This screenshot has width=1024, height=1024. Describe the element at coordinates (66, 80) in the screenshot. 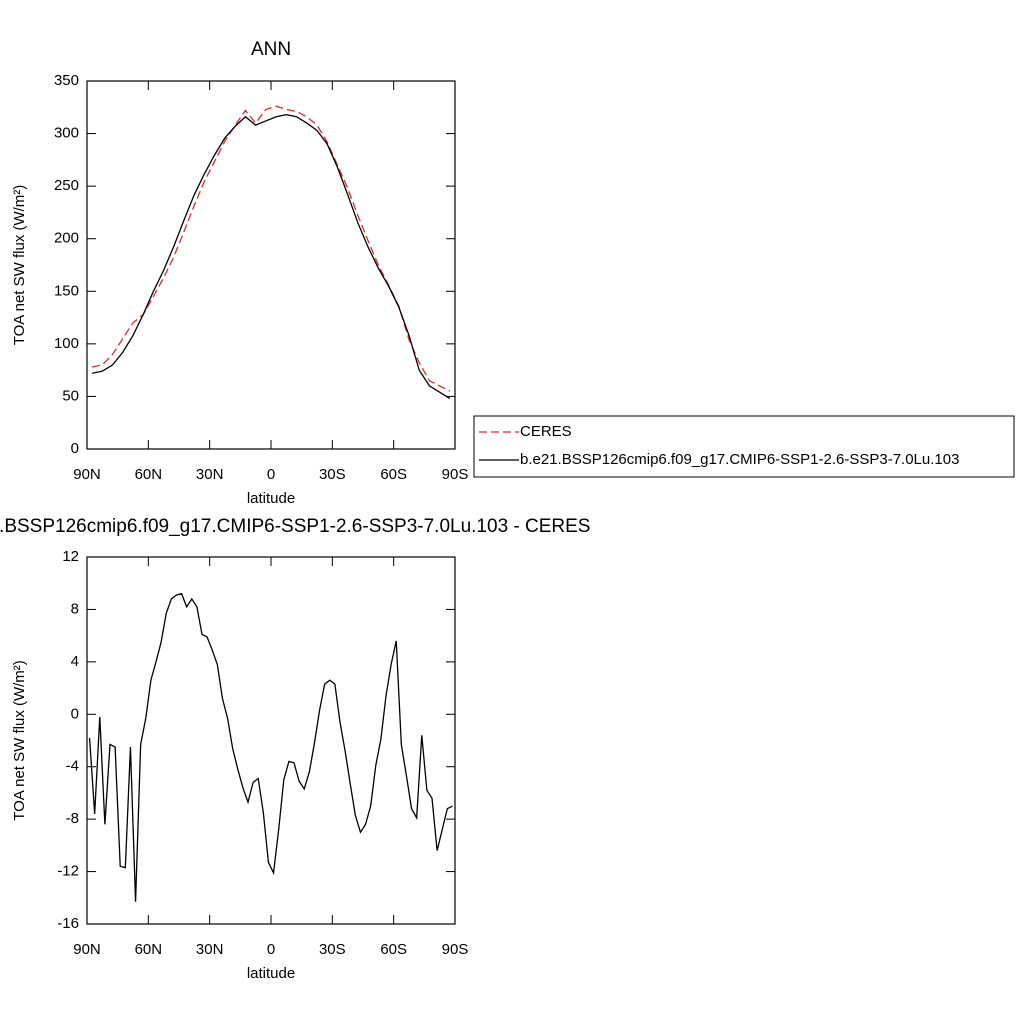

I see `y-tick-label: 350` at that location.